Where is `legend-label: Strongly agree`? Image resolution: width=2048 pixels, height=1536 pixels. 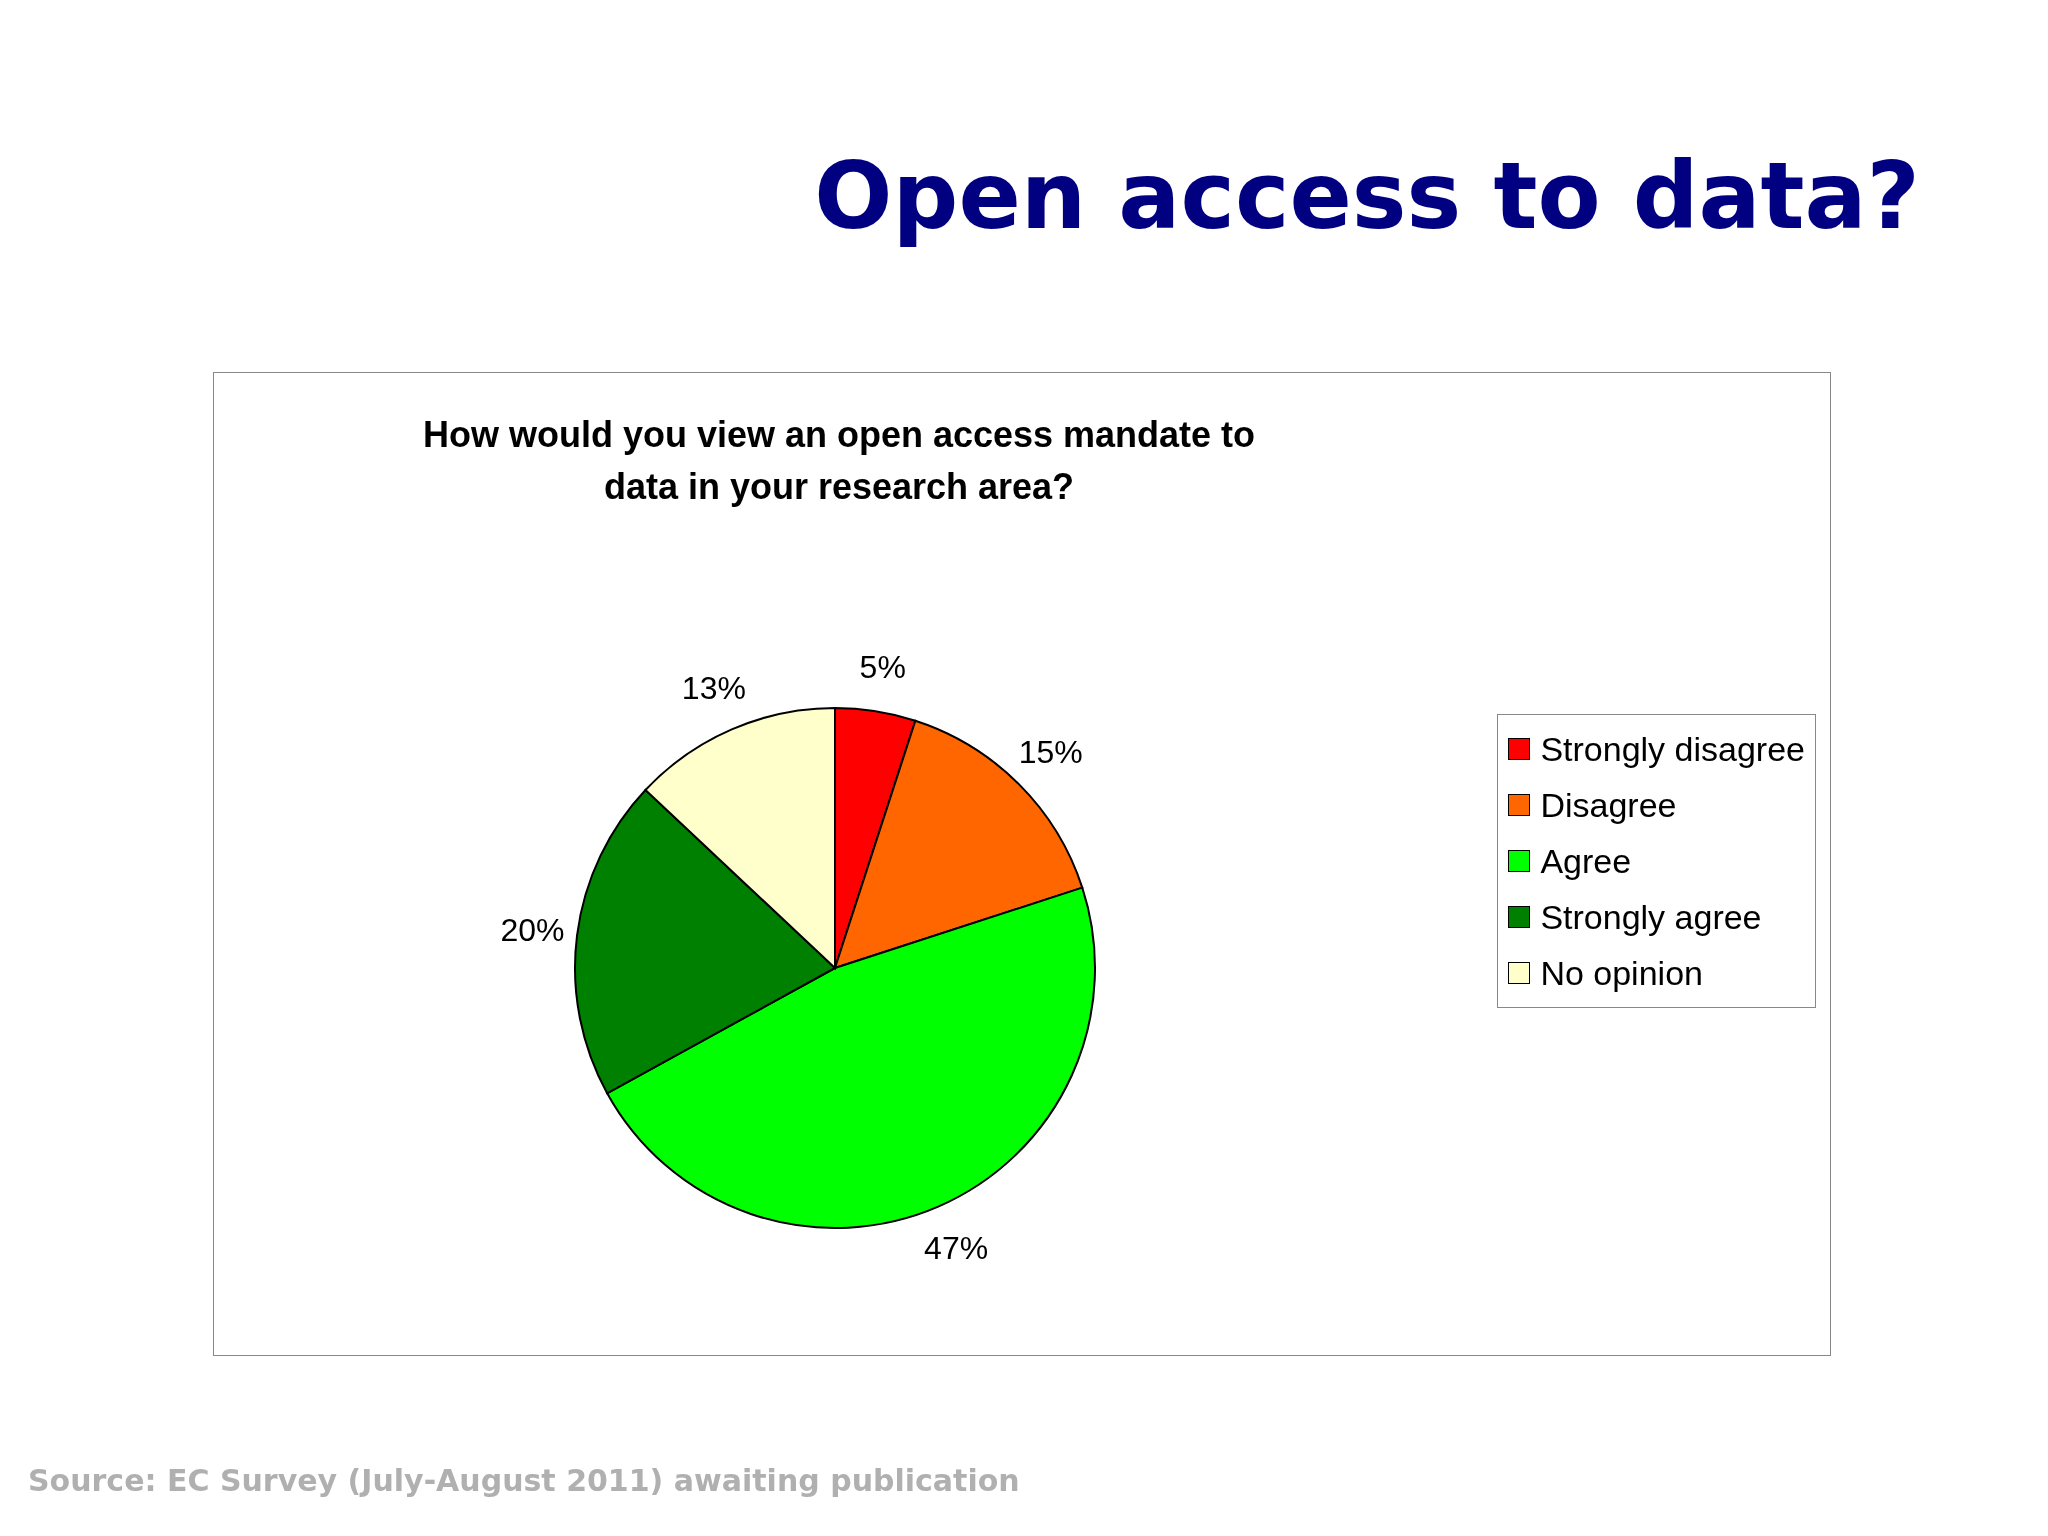 legend-label: Strongly agree is located at coordinates (1651, 917).